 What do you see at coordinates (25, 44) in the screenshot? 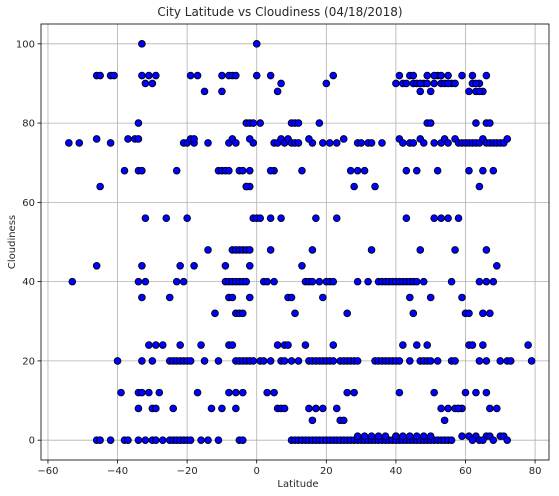
I see `y-tick-label: 100` at bounding box center [25, 44].